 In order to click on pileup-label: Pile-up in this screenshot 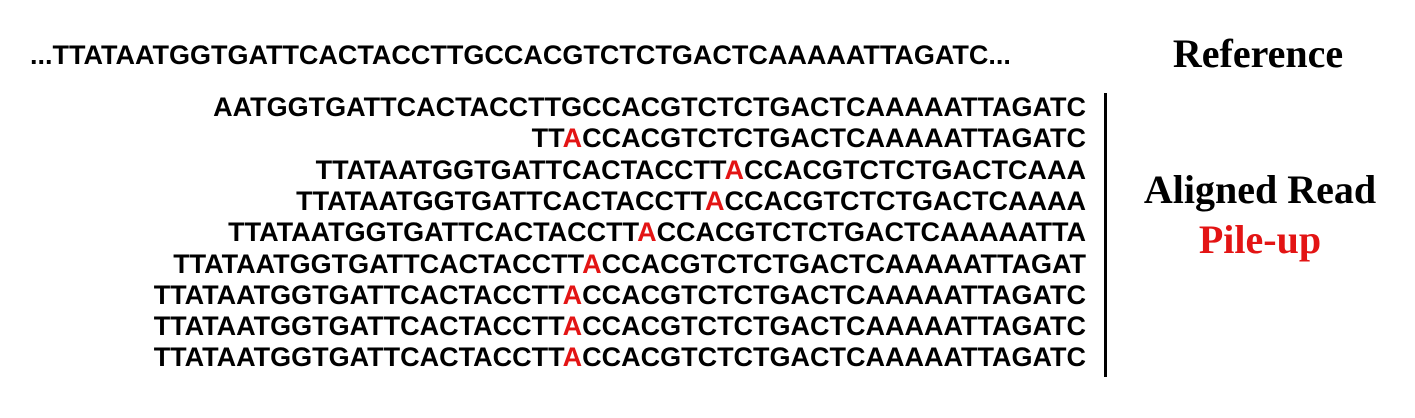, I will do `click(1260, 239)`.